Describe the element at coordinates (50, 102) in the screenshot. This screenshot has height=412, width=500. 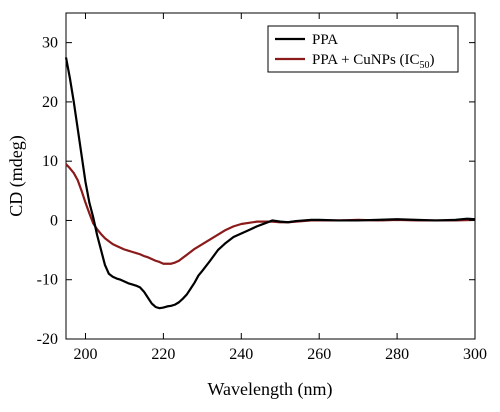
I see `y-tick-label: 20` at that location.